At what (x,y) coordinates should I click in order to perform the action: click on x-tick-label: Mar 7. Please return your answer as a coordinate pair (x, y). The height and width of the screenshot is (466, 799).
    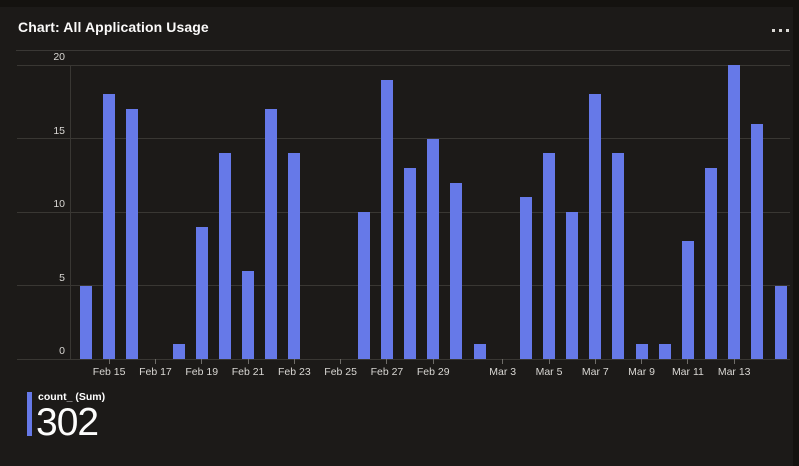
    Looking at the image, I should click on (595, 372).